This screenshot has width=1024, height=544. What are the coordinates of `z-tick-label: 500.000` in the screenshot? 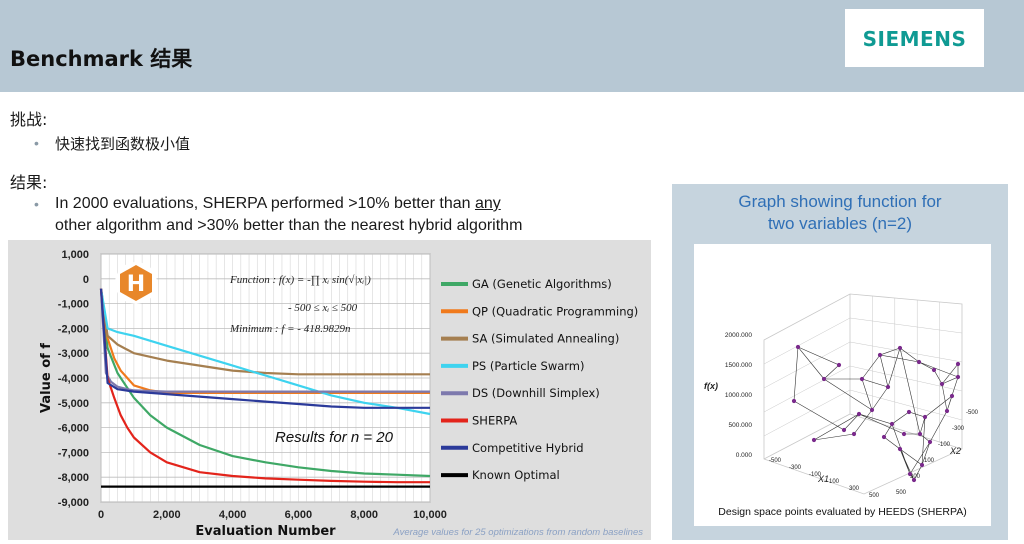 It's located at (741, 425).